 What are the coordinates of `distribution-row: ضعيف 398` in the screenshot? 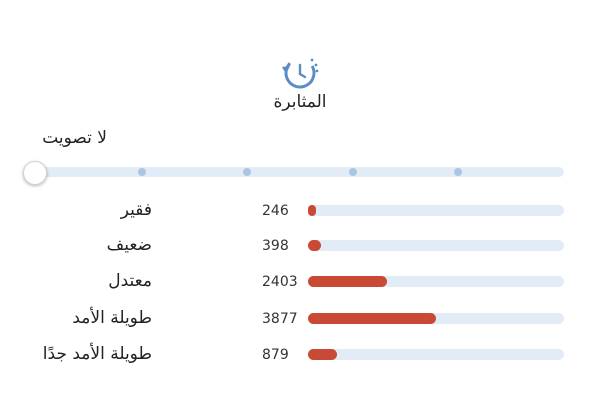 It's located at (300, 248).